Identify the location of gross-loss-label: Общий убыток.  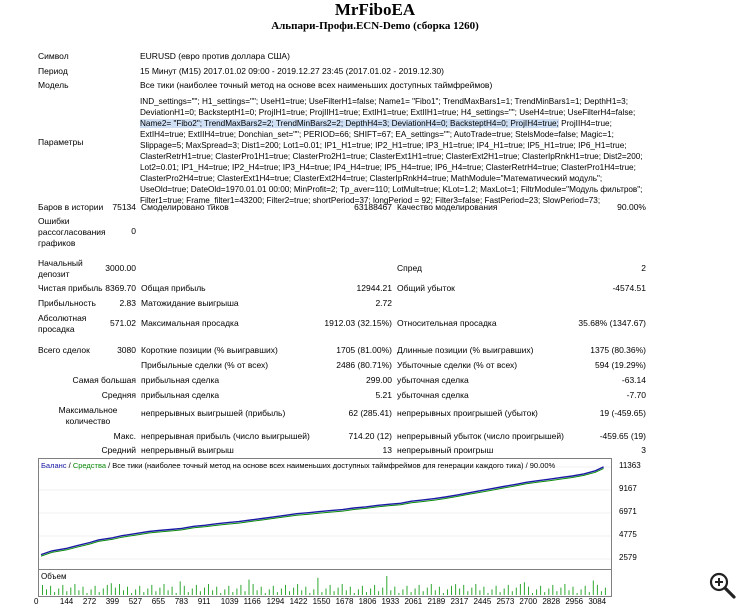
(426, 288).